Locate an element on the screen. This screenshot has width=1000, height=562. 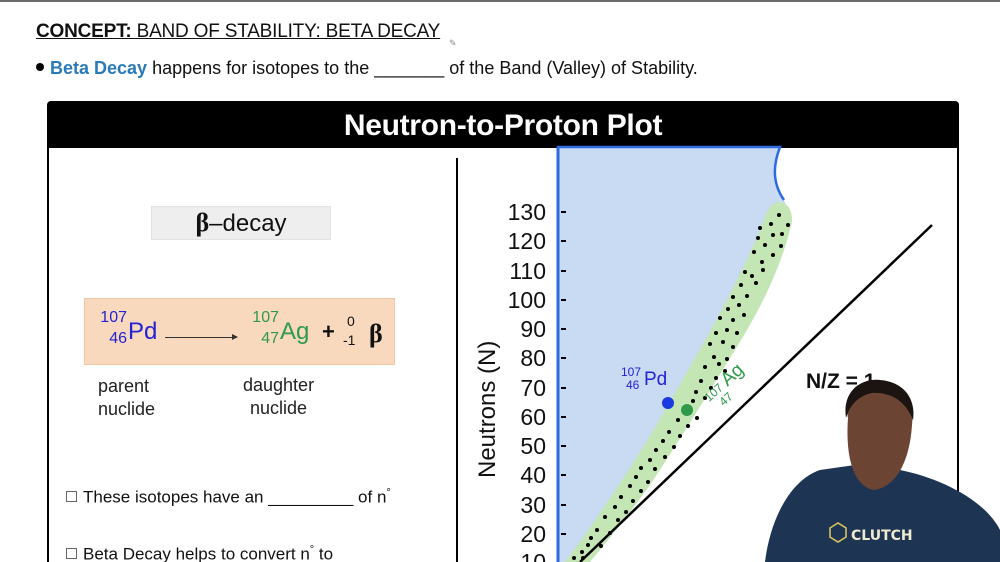
ag-107-point is located at coordinates (687, 410).